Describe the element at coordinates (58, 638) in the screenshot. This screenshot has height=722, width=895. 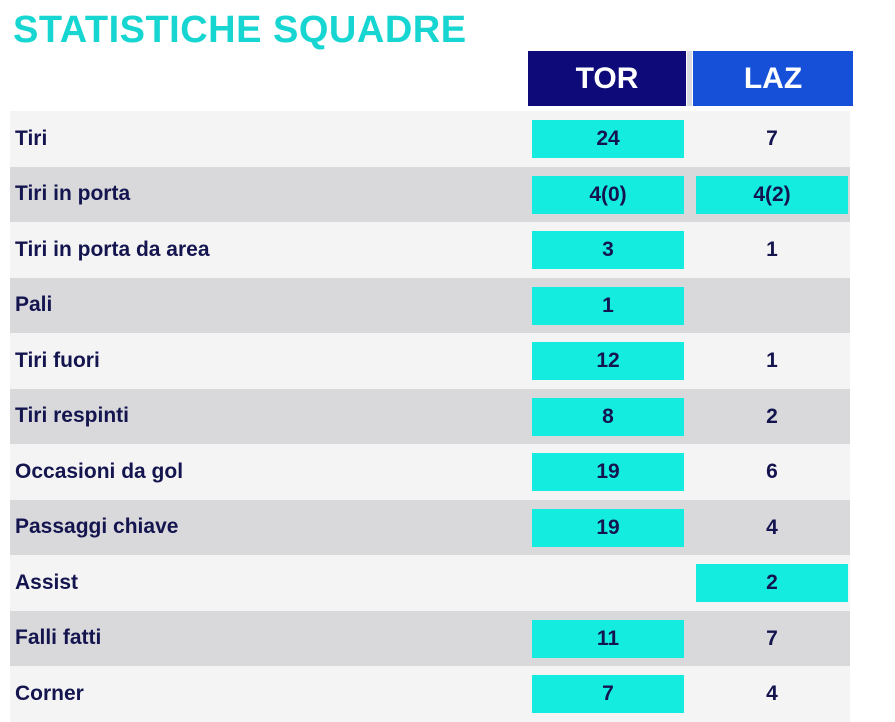
I see `stat-label: Falli fatti` at that location.